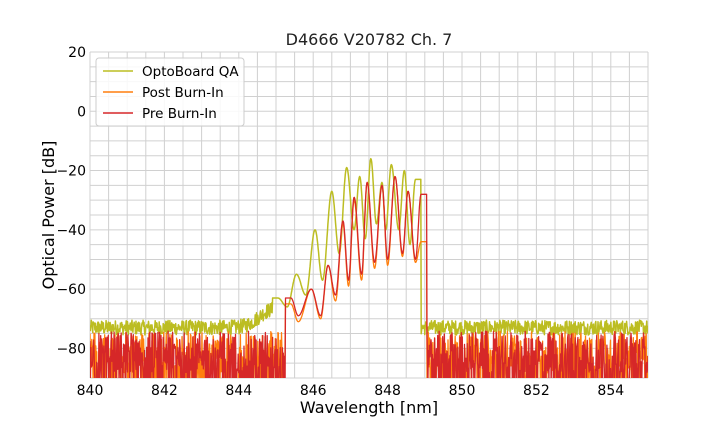 Image resolution: width=720 pixels, height=432 pixels. Describe the element at coordinates (462, 391) in the screenshot. I see `x-tick-label: 850` at that location.